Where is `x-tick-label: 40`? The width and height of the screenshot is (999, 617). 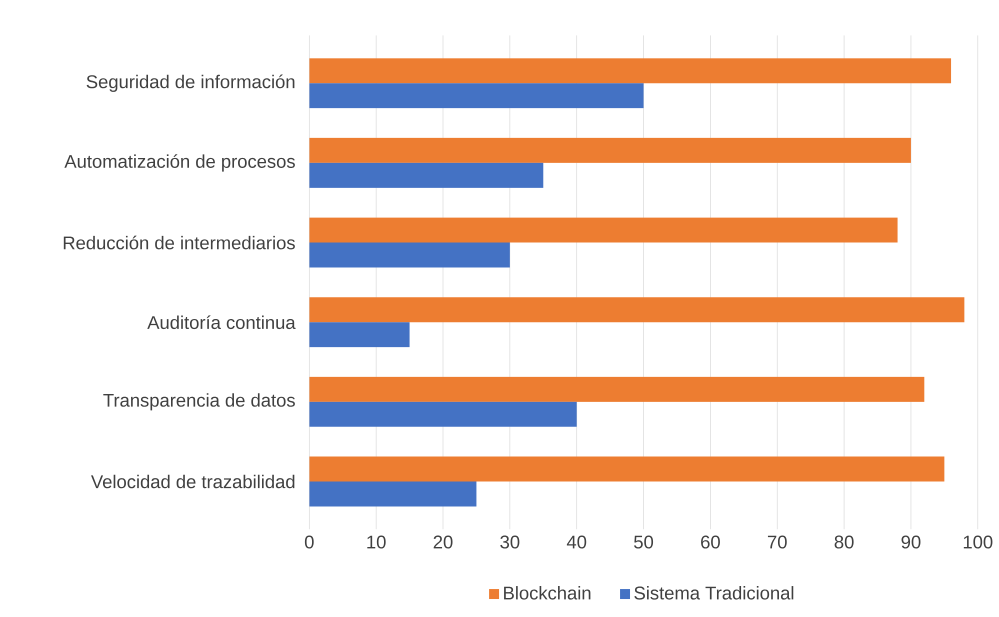 x-tick-label: 40 is located at coordinates (576, 542).